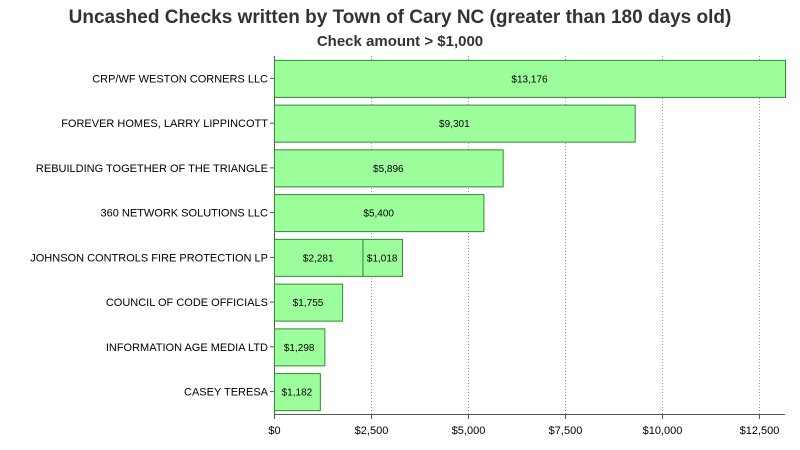  I want to click on x-tick-label: $2,500, so click(372, 431).